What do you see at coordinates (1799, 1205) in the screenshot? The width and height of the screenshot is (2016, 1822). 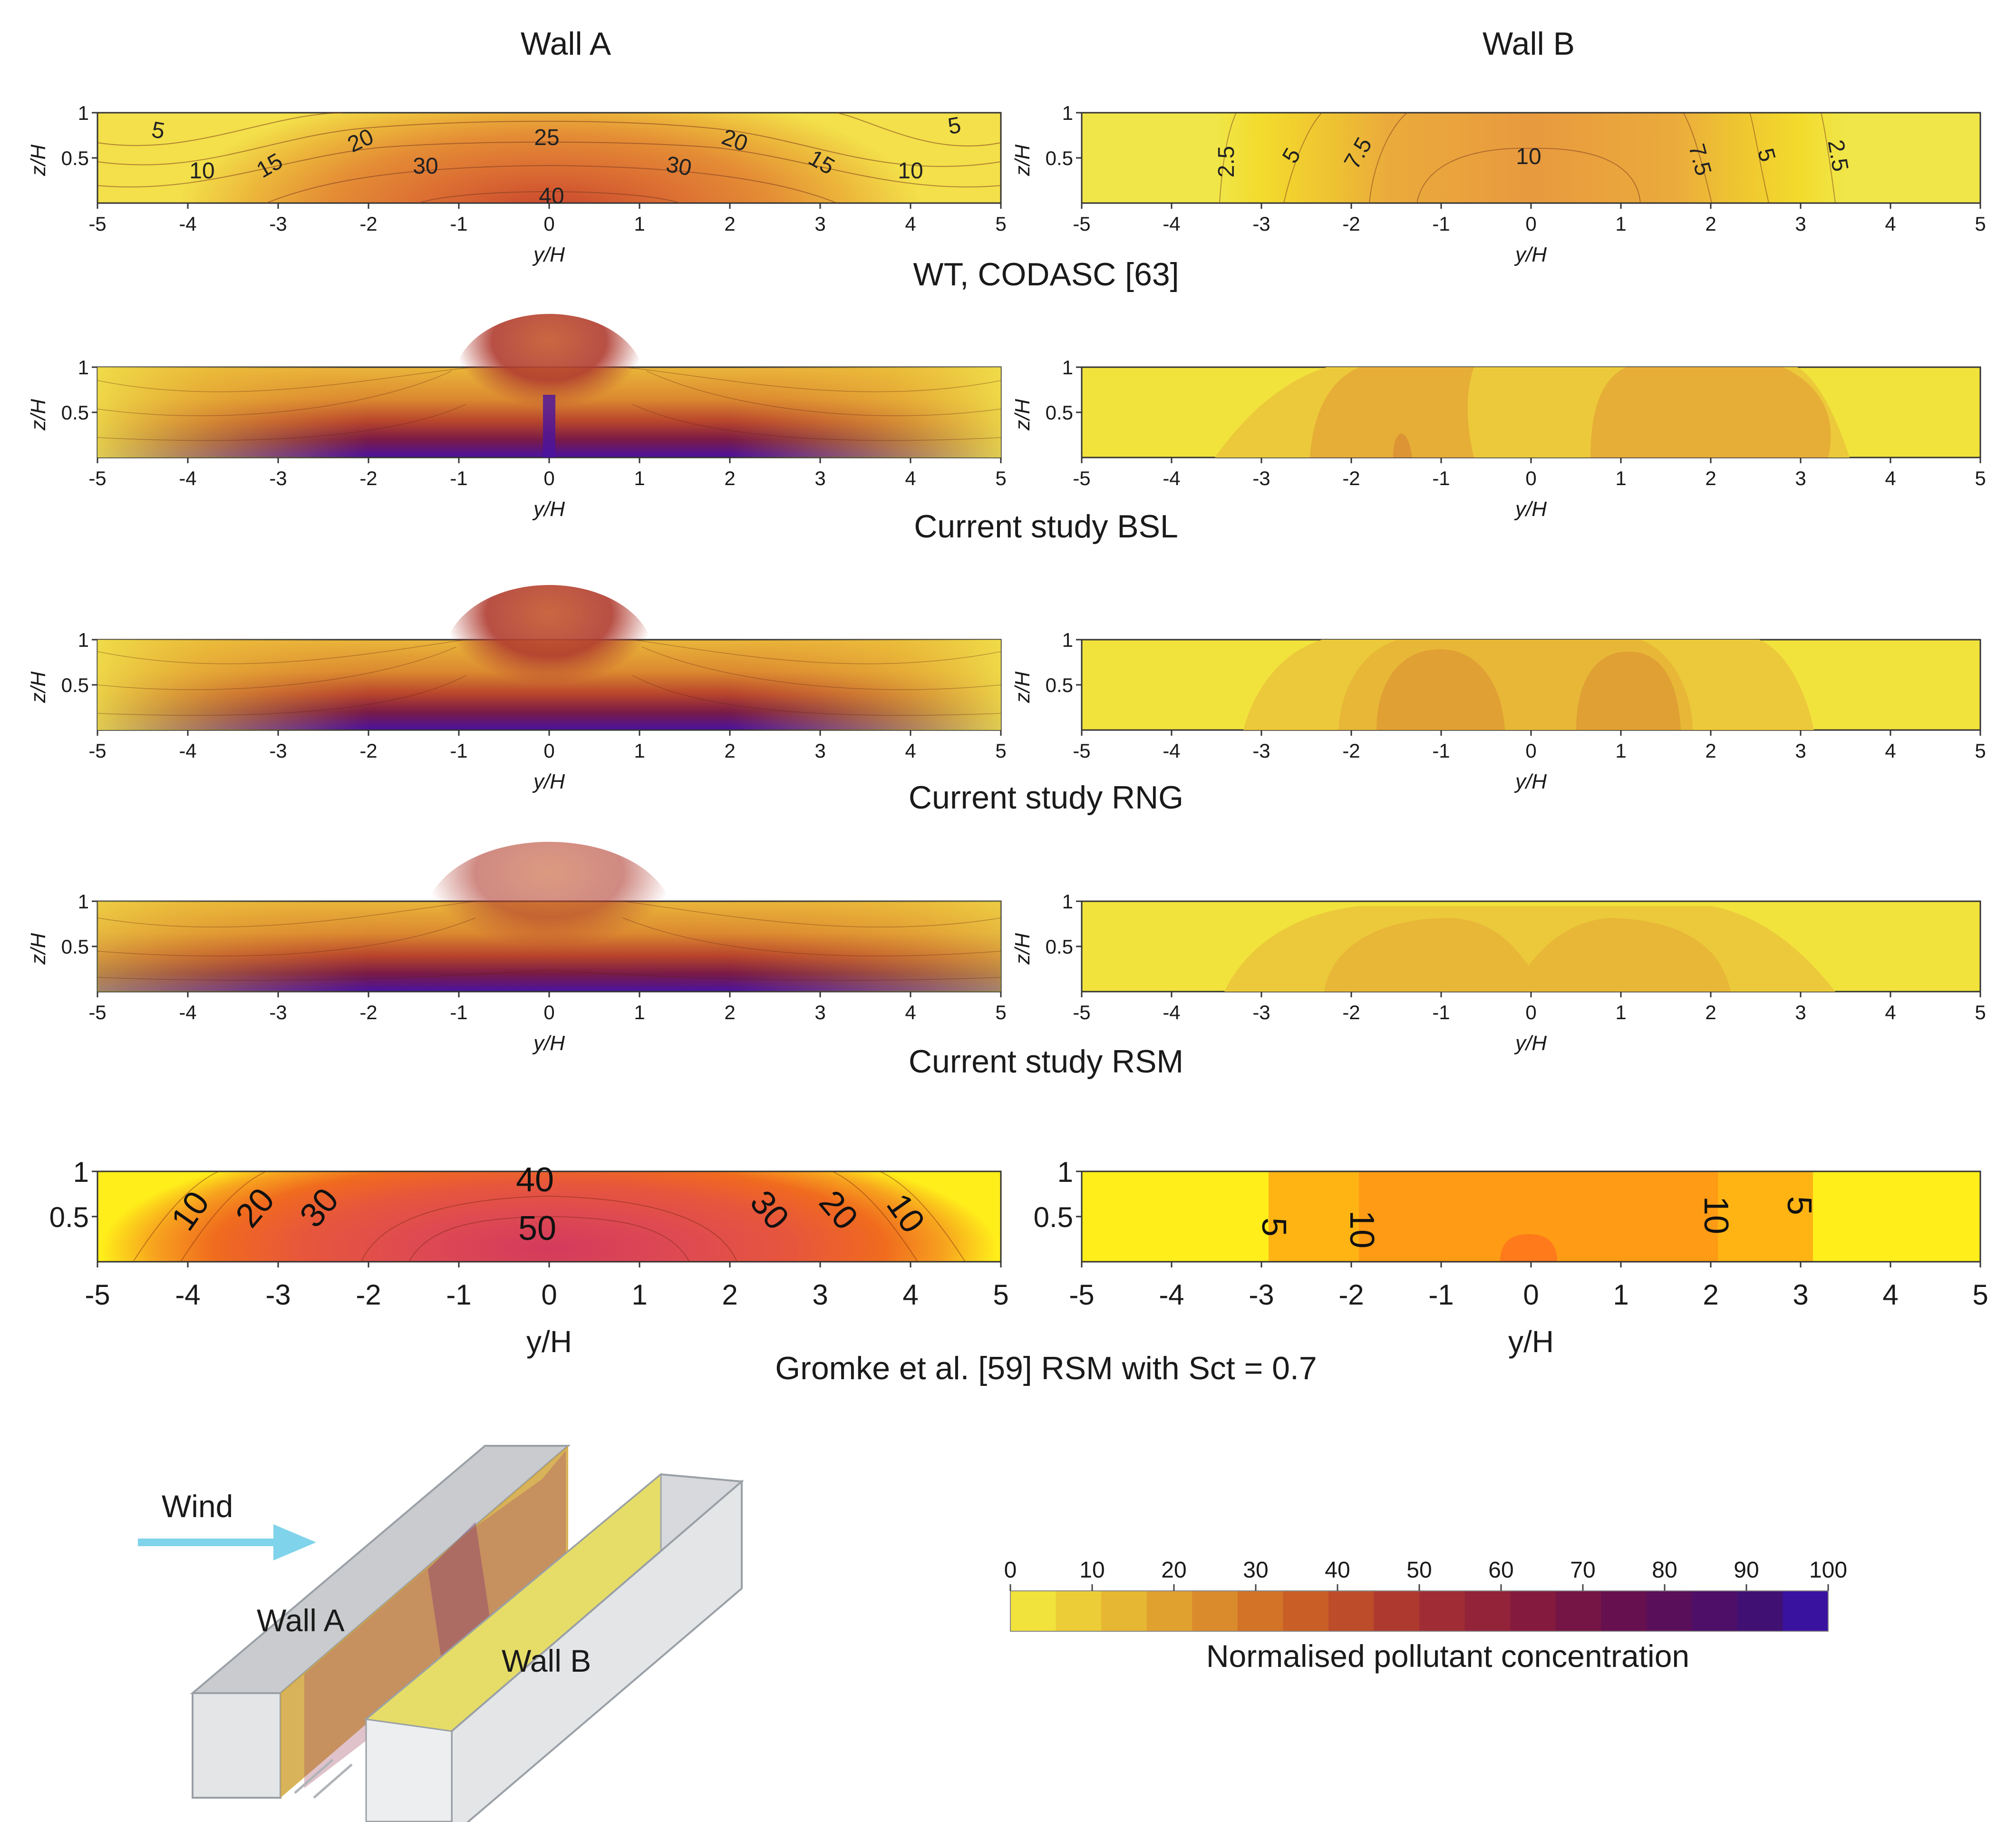 I see `contour-label: 5` at bounding box center [1799, 1205].